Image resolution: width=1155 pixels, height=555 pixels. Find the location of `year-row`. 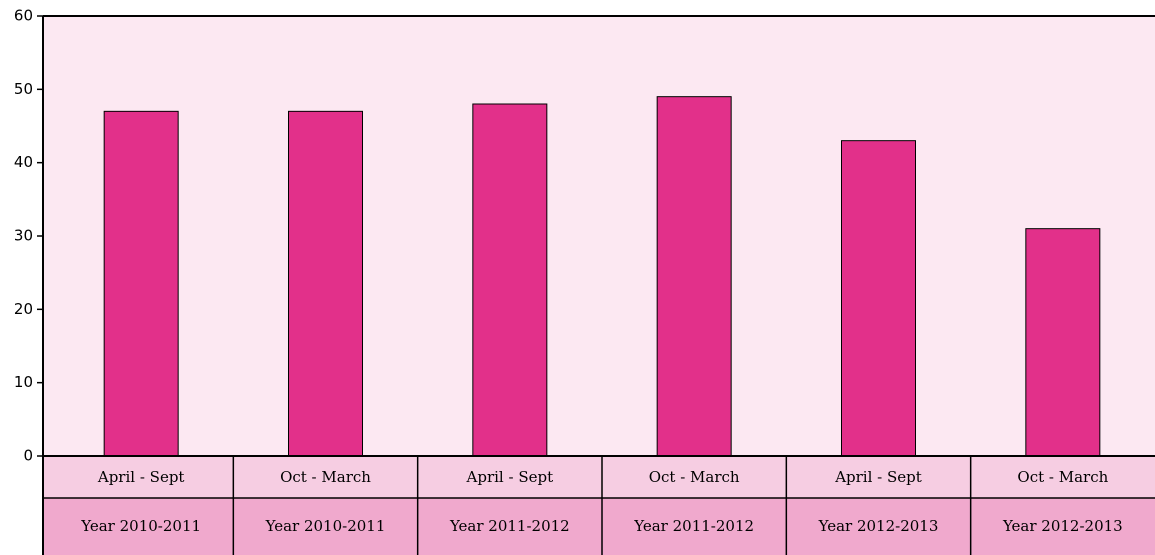

year-row is located at coordinates (599, 526).